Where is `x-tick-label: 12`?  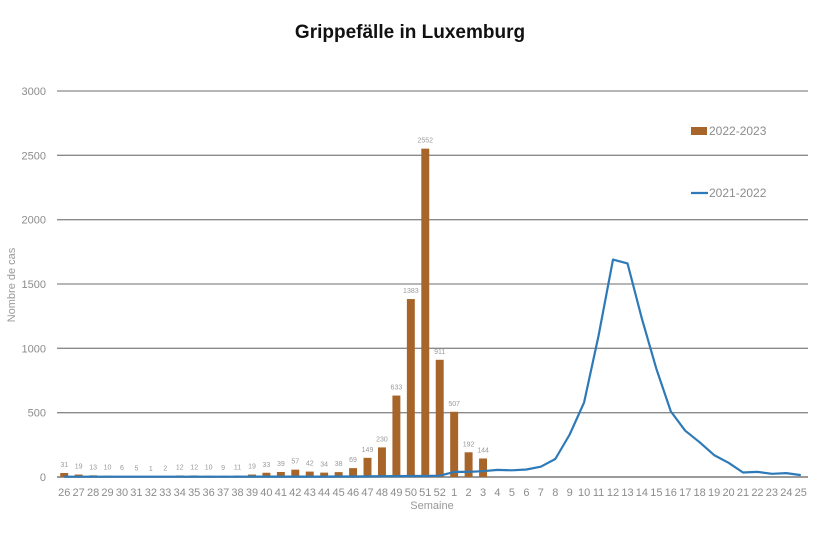 x-tick-label: 12 is located at coordinates (613, 493).